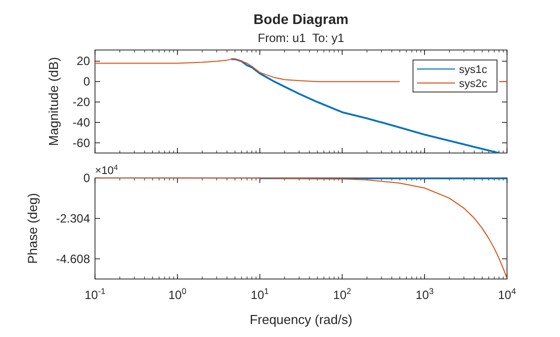 The height and width of the screenshot is (337, 560). What do you see at coordinates (342, 294) in the screenshot?
I see `x-tick-label: 10$^{2}$` at bounding box center [342, 294].